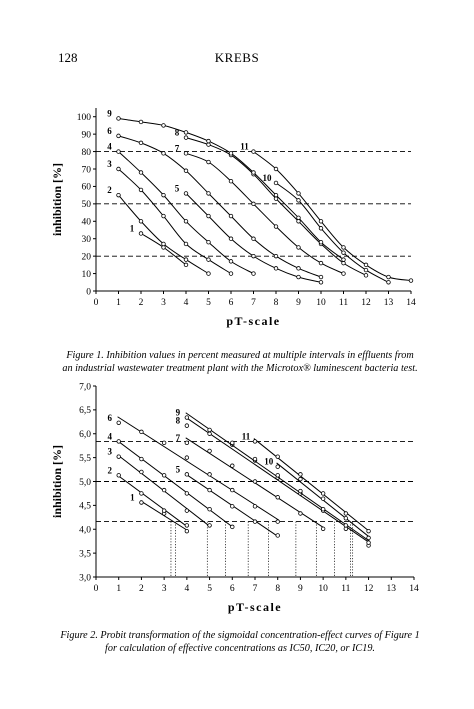 Image resolution: width=474 pixels, height=709 pixels. I want to click on fig1-series-11-label: 11, so click(244, 147).